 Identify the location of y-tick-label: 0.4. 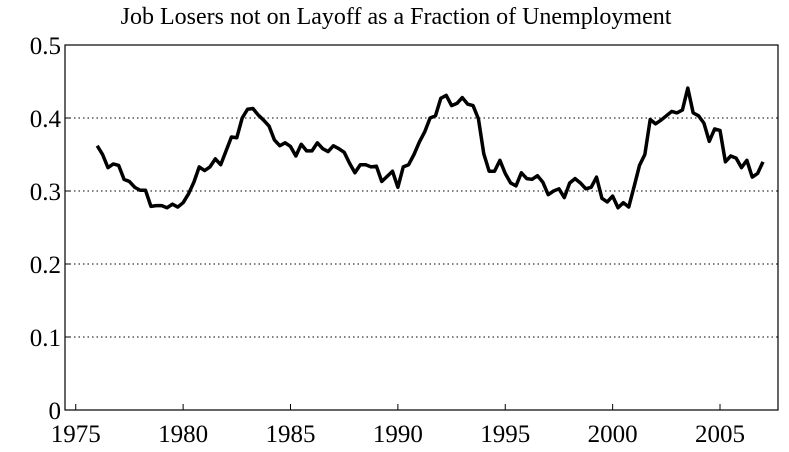
(46, 119).